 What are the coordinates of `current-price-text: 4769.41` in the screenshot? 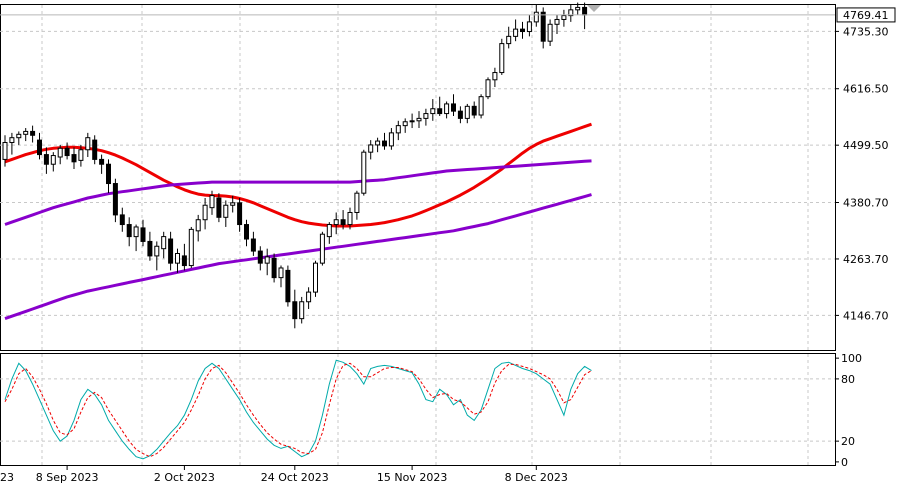 It's located at (866, 15).